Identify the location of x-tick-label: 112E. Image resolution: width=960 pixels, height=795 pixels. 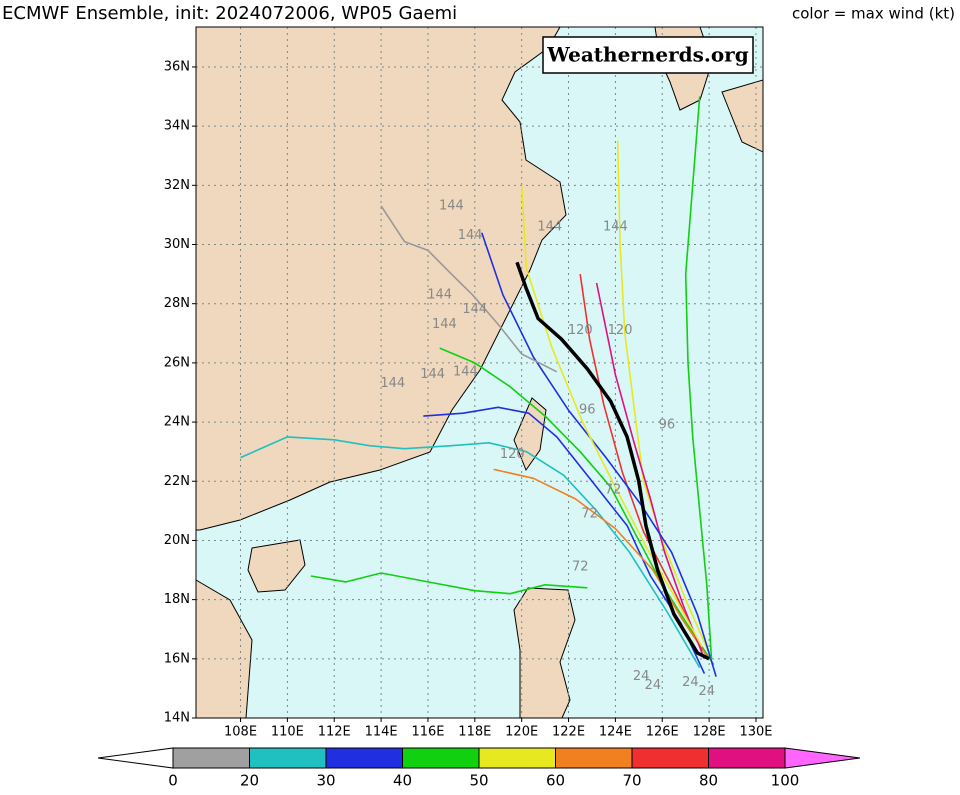
(334, 732).